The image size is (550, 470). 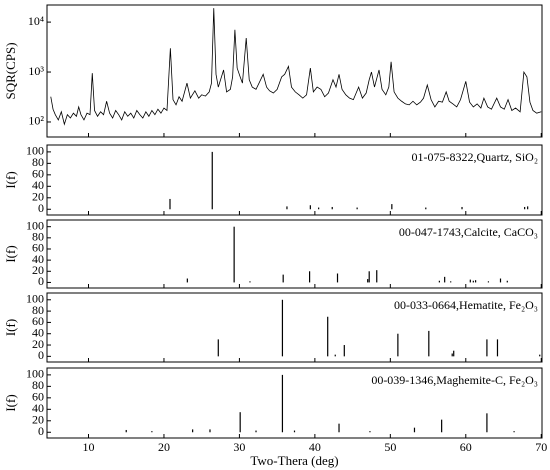 I want to click on x-tick-label: 70, so click(x=541, y=447).